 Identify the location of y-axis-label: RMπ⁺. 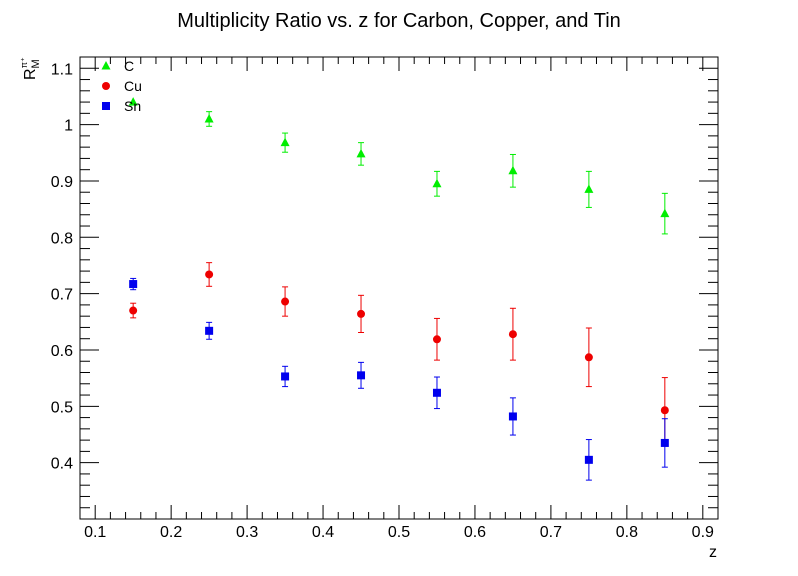
(30, 68).